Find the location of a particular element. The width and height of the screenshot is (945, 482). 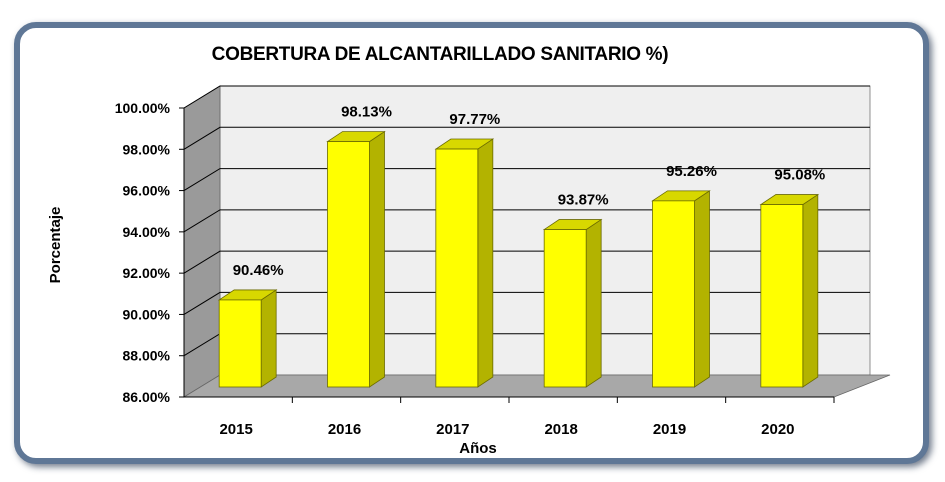

x-tick-label: 2019 is located at coordinates (669, 429).